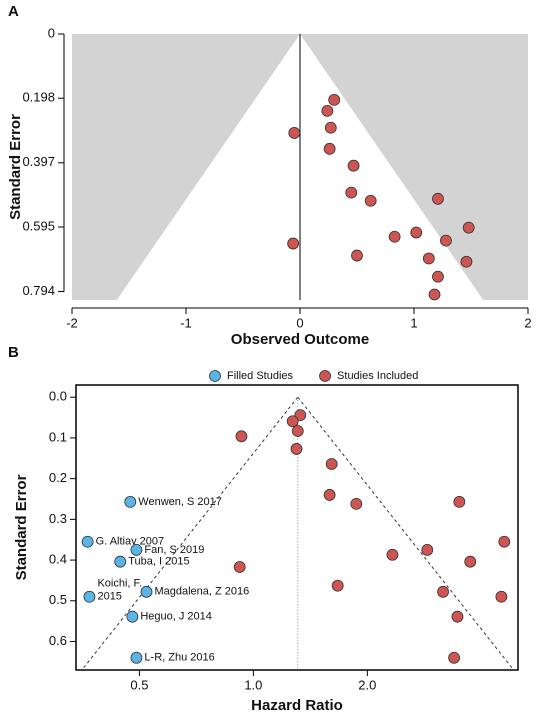 The width and height of the screenshot is (536, 716). What do you see at coordinates (158, 562) in the screenshot?
I see `point-label: Tuba, I 2015` at bounding box center [158, 562].